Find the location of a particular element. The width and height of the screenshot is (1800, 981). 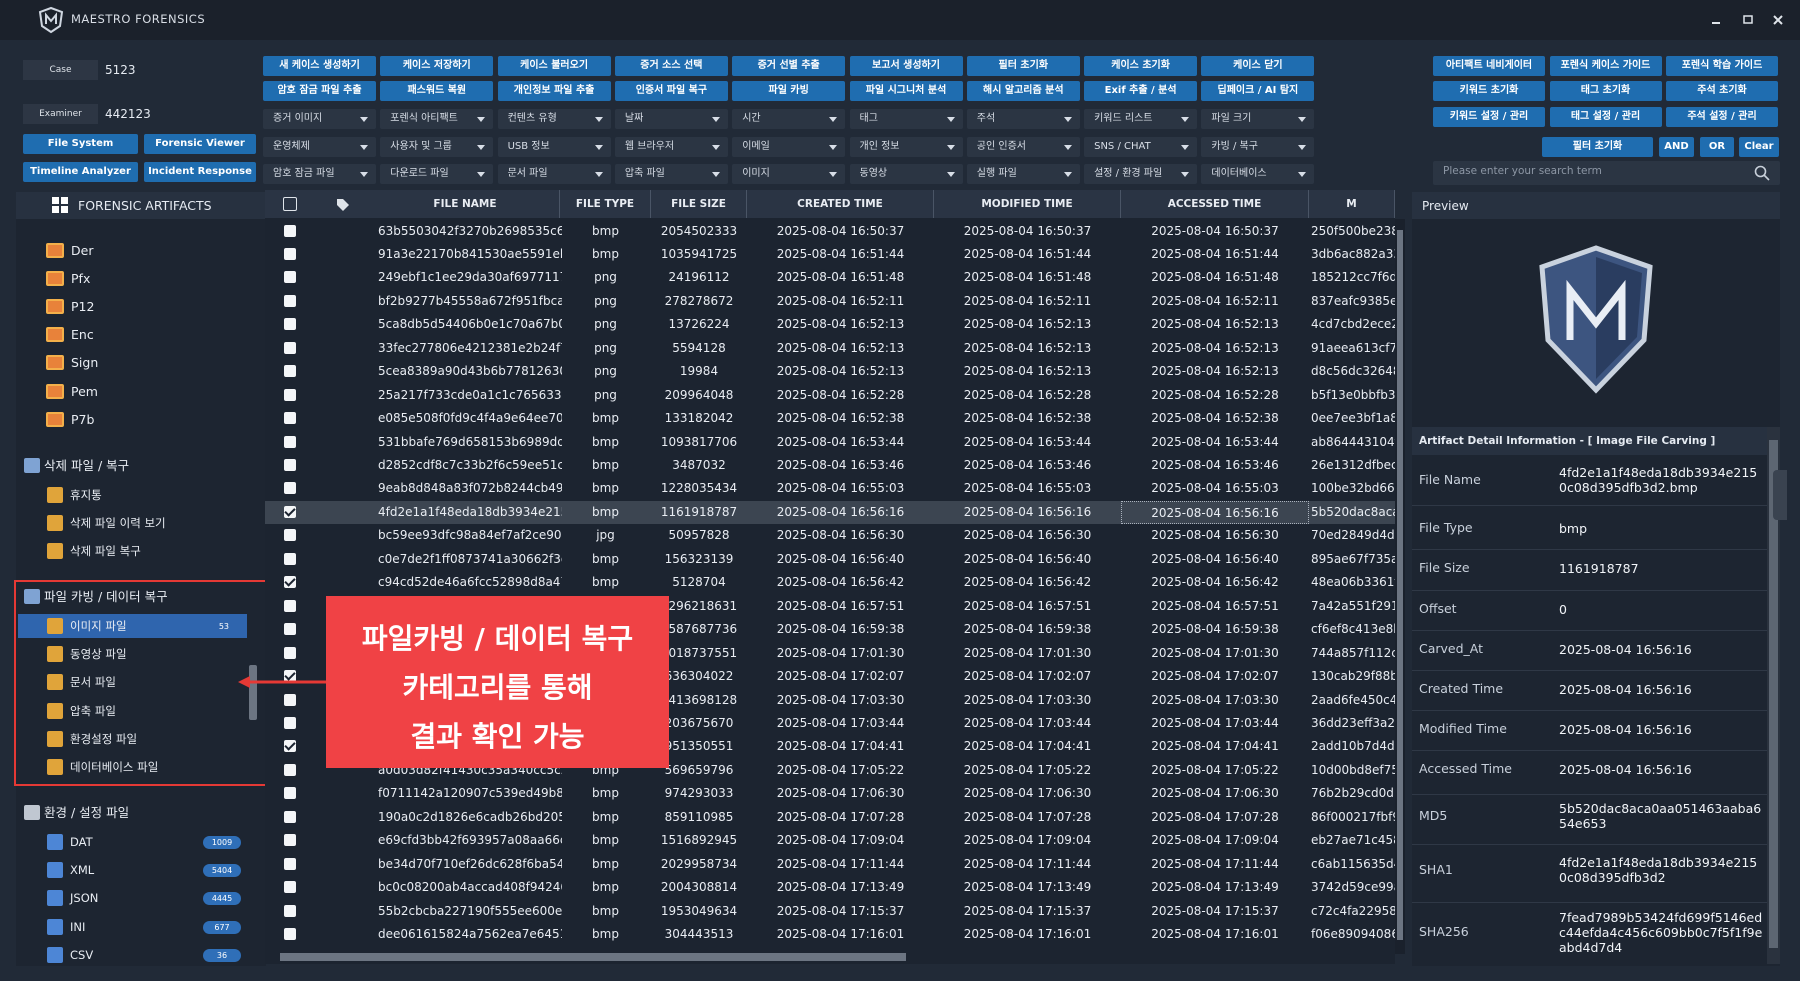

nav-button: File System is located at coordinates (80, 144).